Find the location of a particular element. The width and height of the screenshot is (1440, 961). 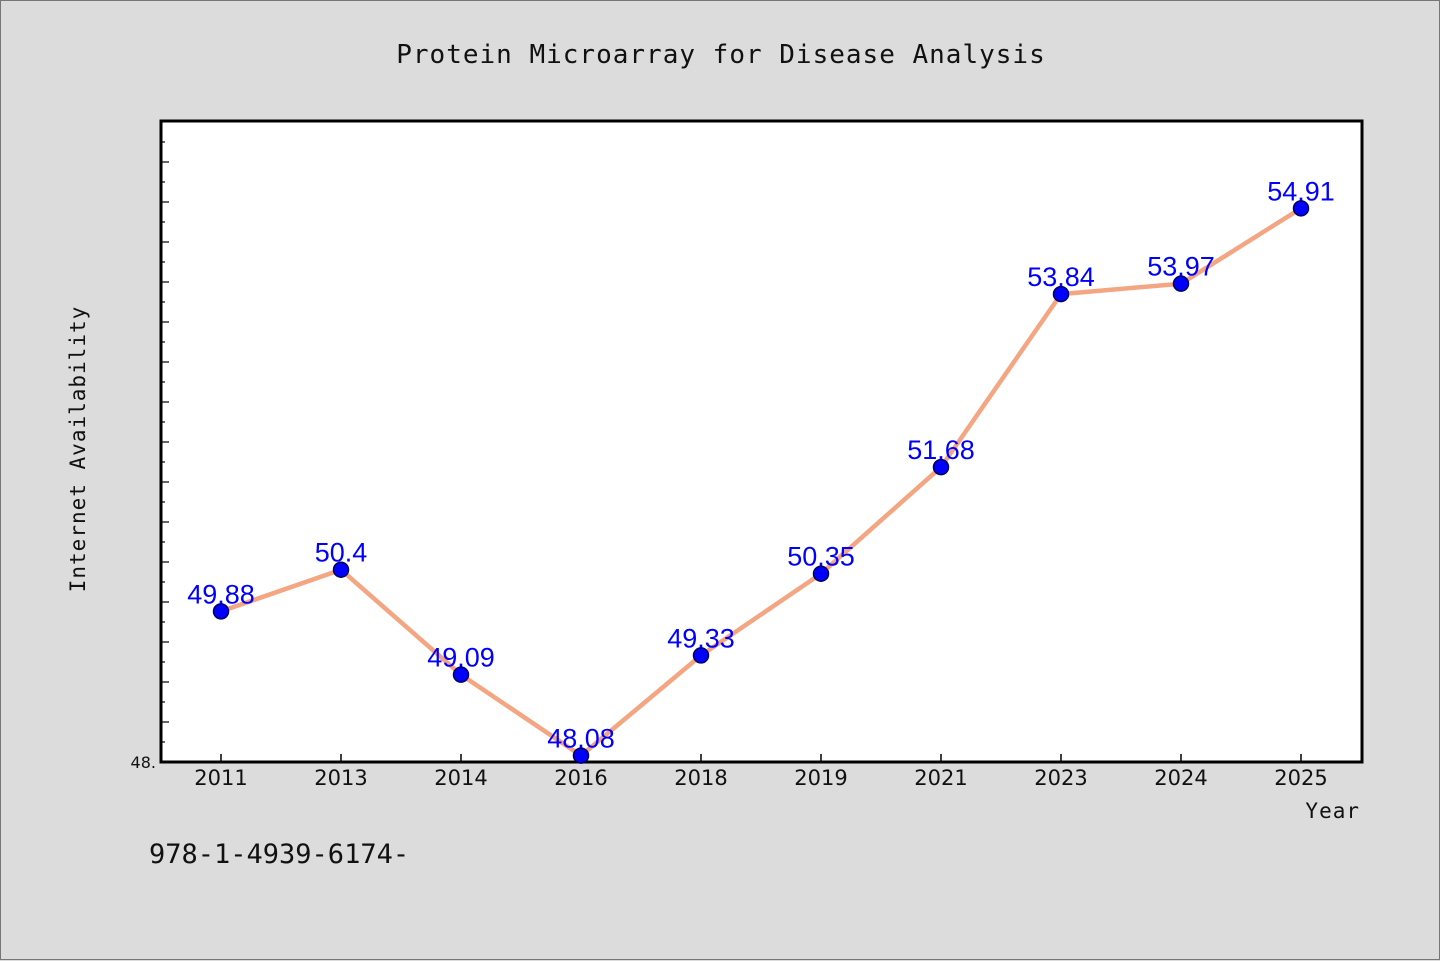

y-axis-title: Internet Availability is located at coordinates (78, 449).